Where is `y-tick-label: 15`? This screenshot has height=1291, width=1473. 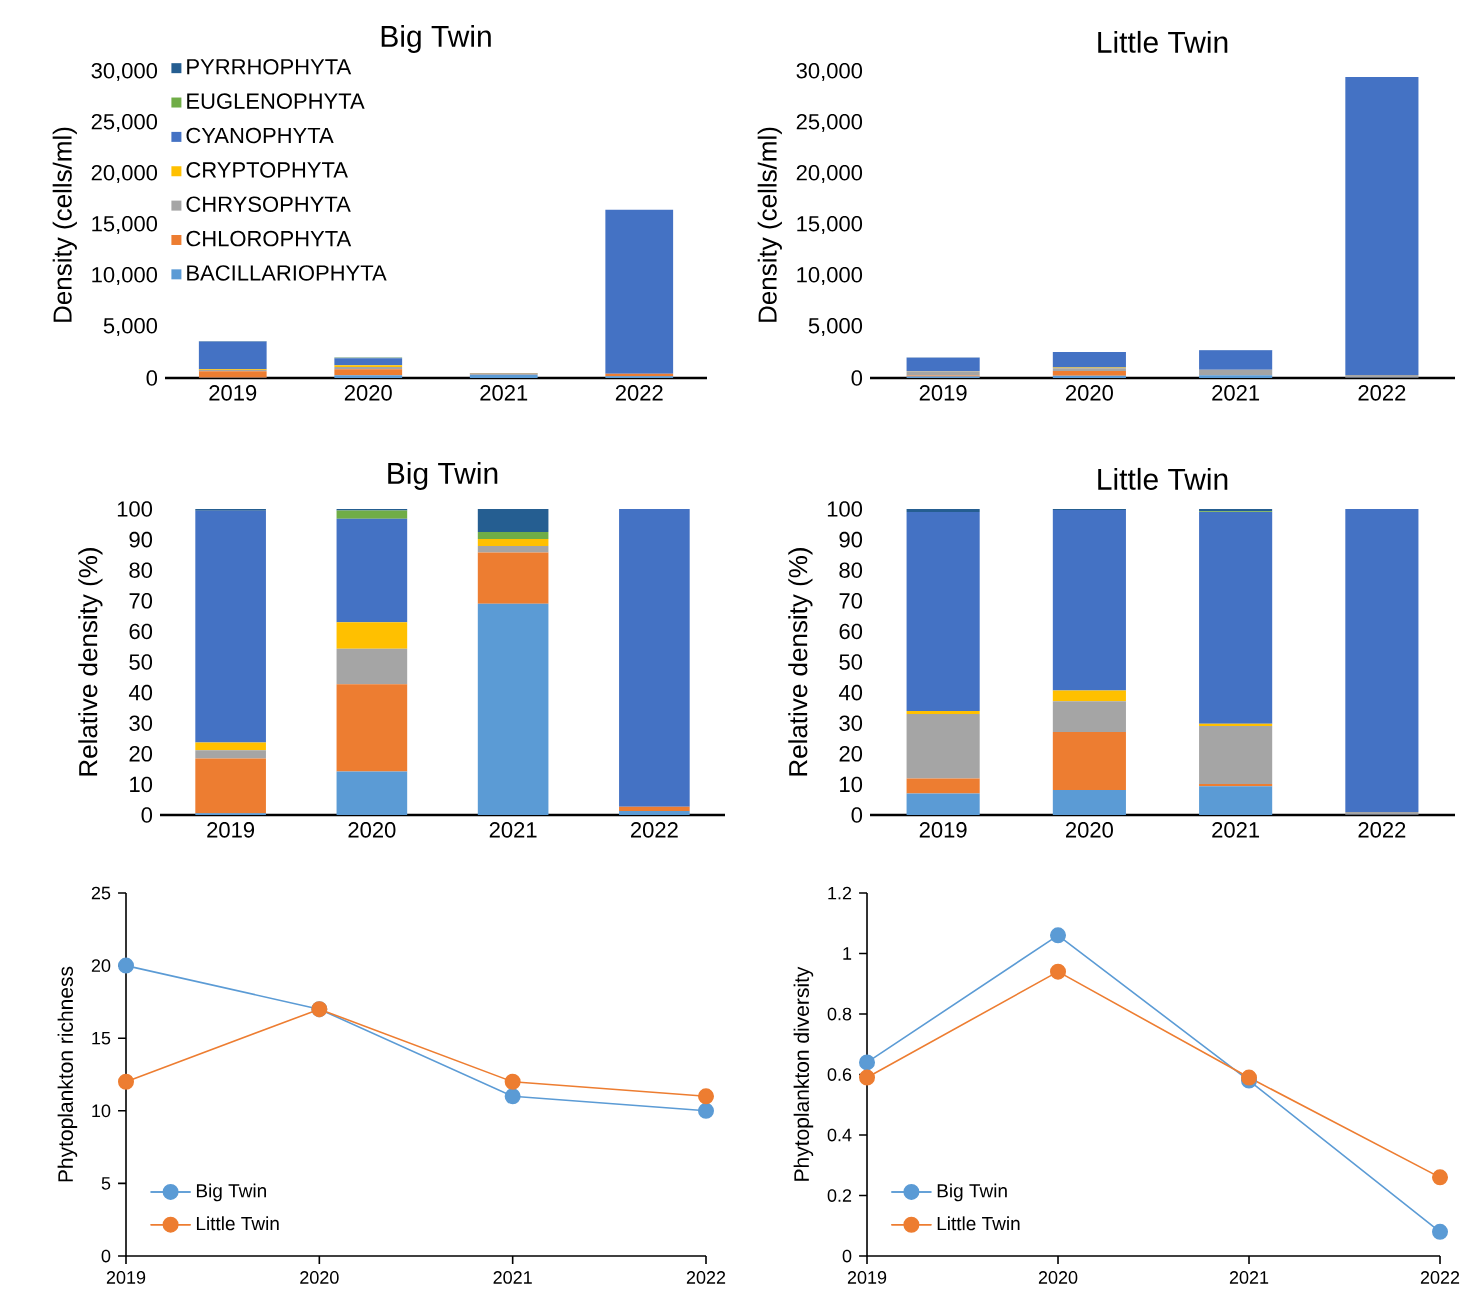 y-tick-label: 15 is located at coordinates (101, 1038).